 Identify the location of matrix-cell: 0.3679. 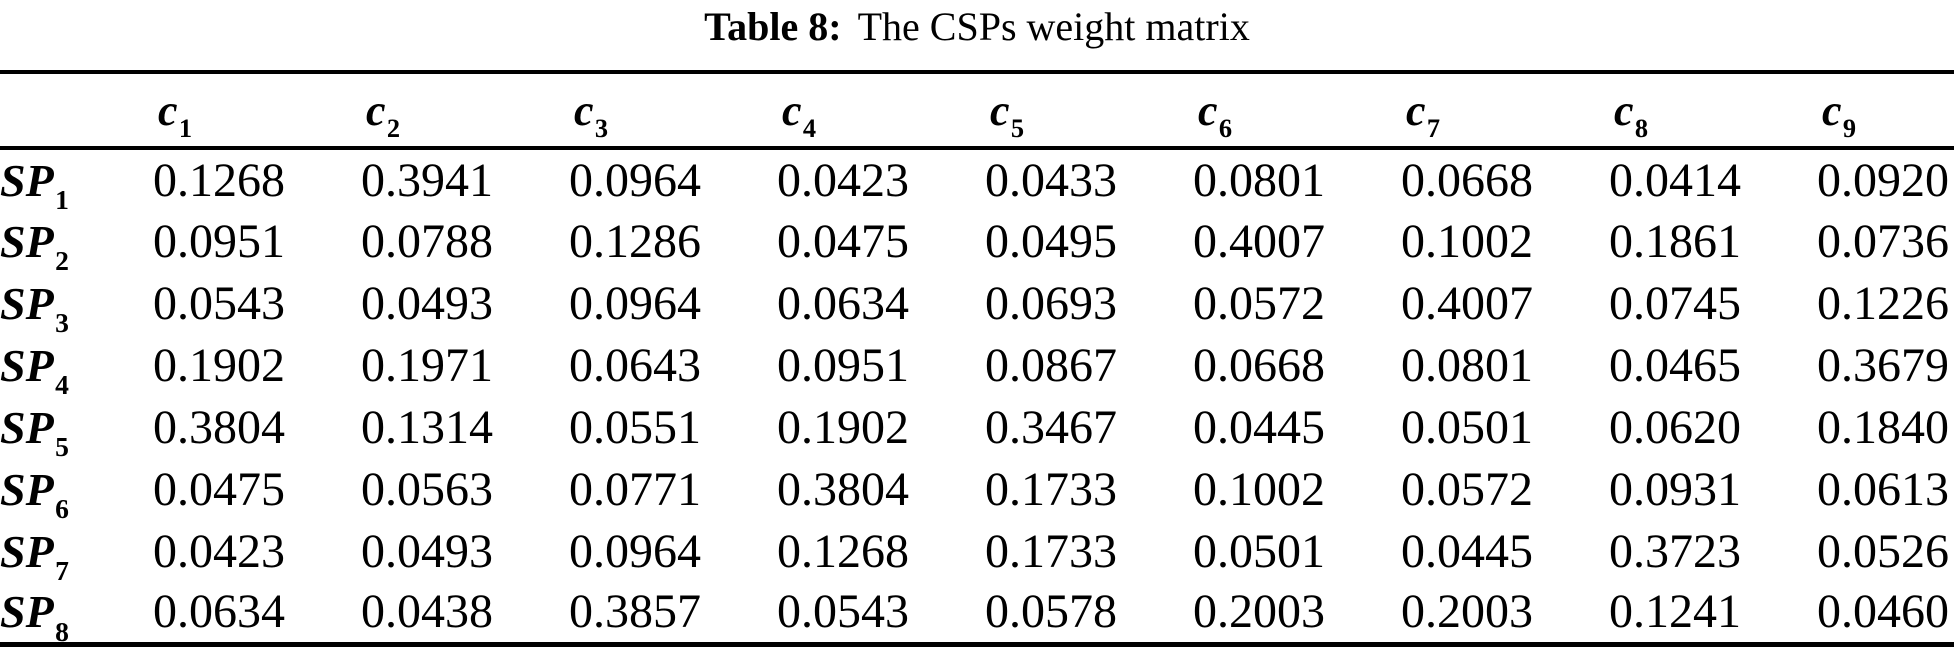
(1883, 365).